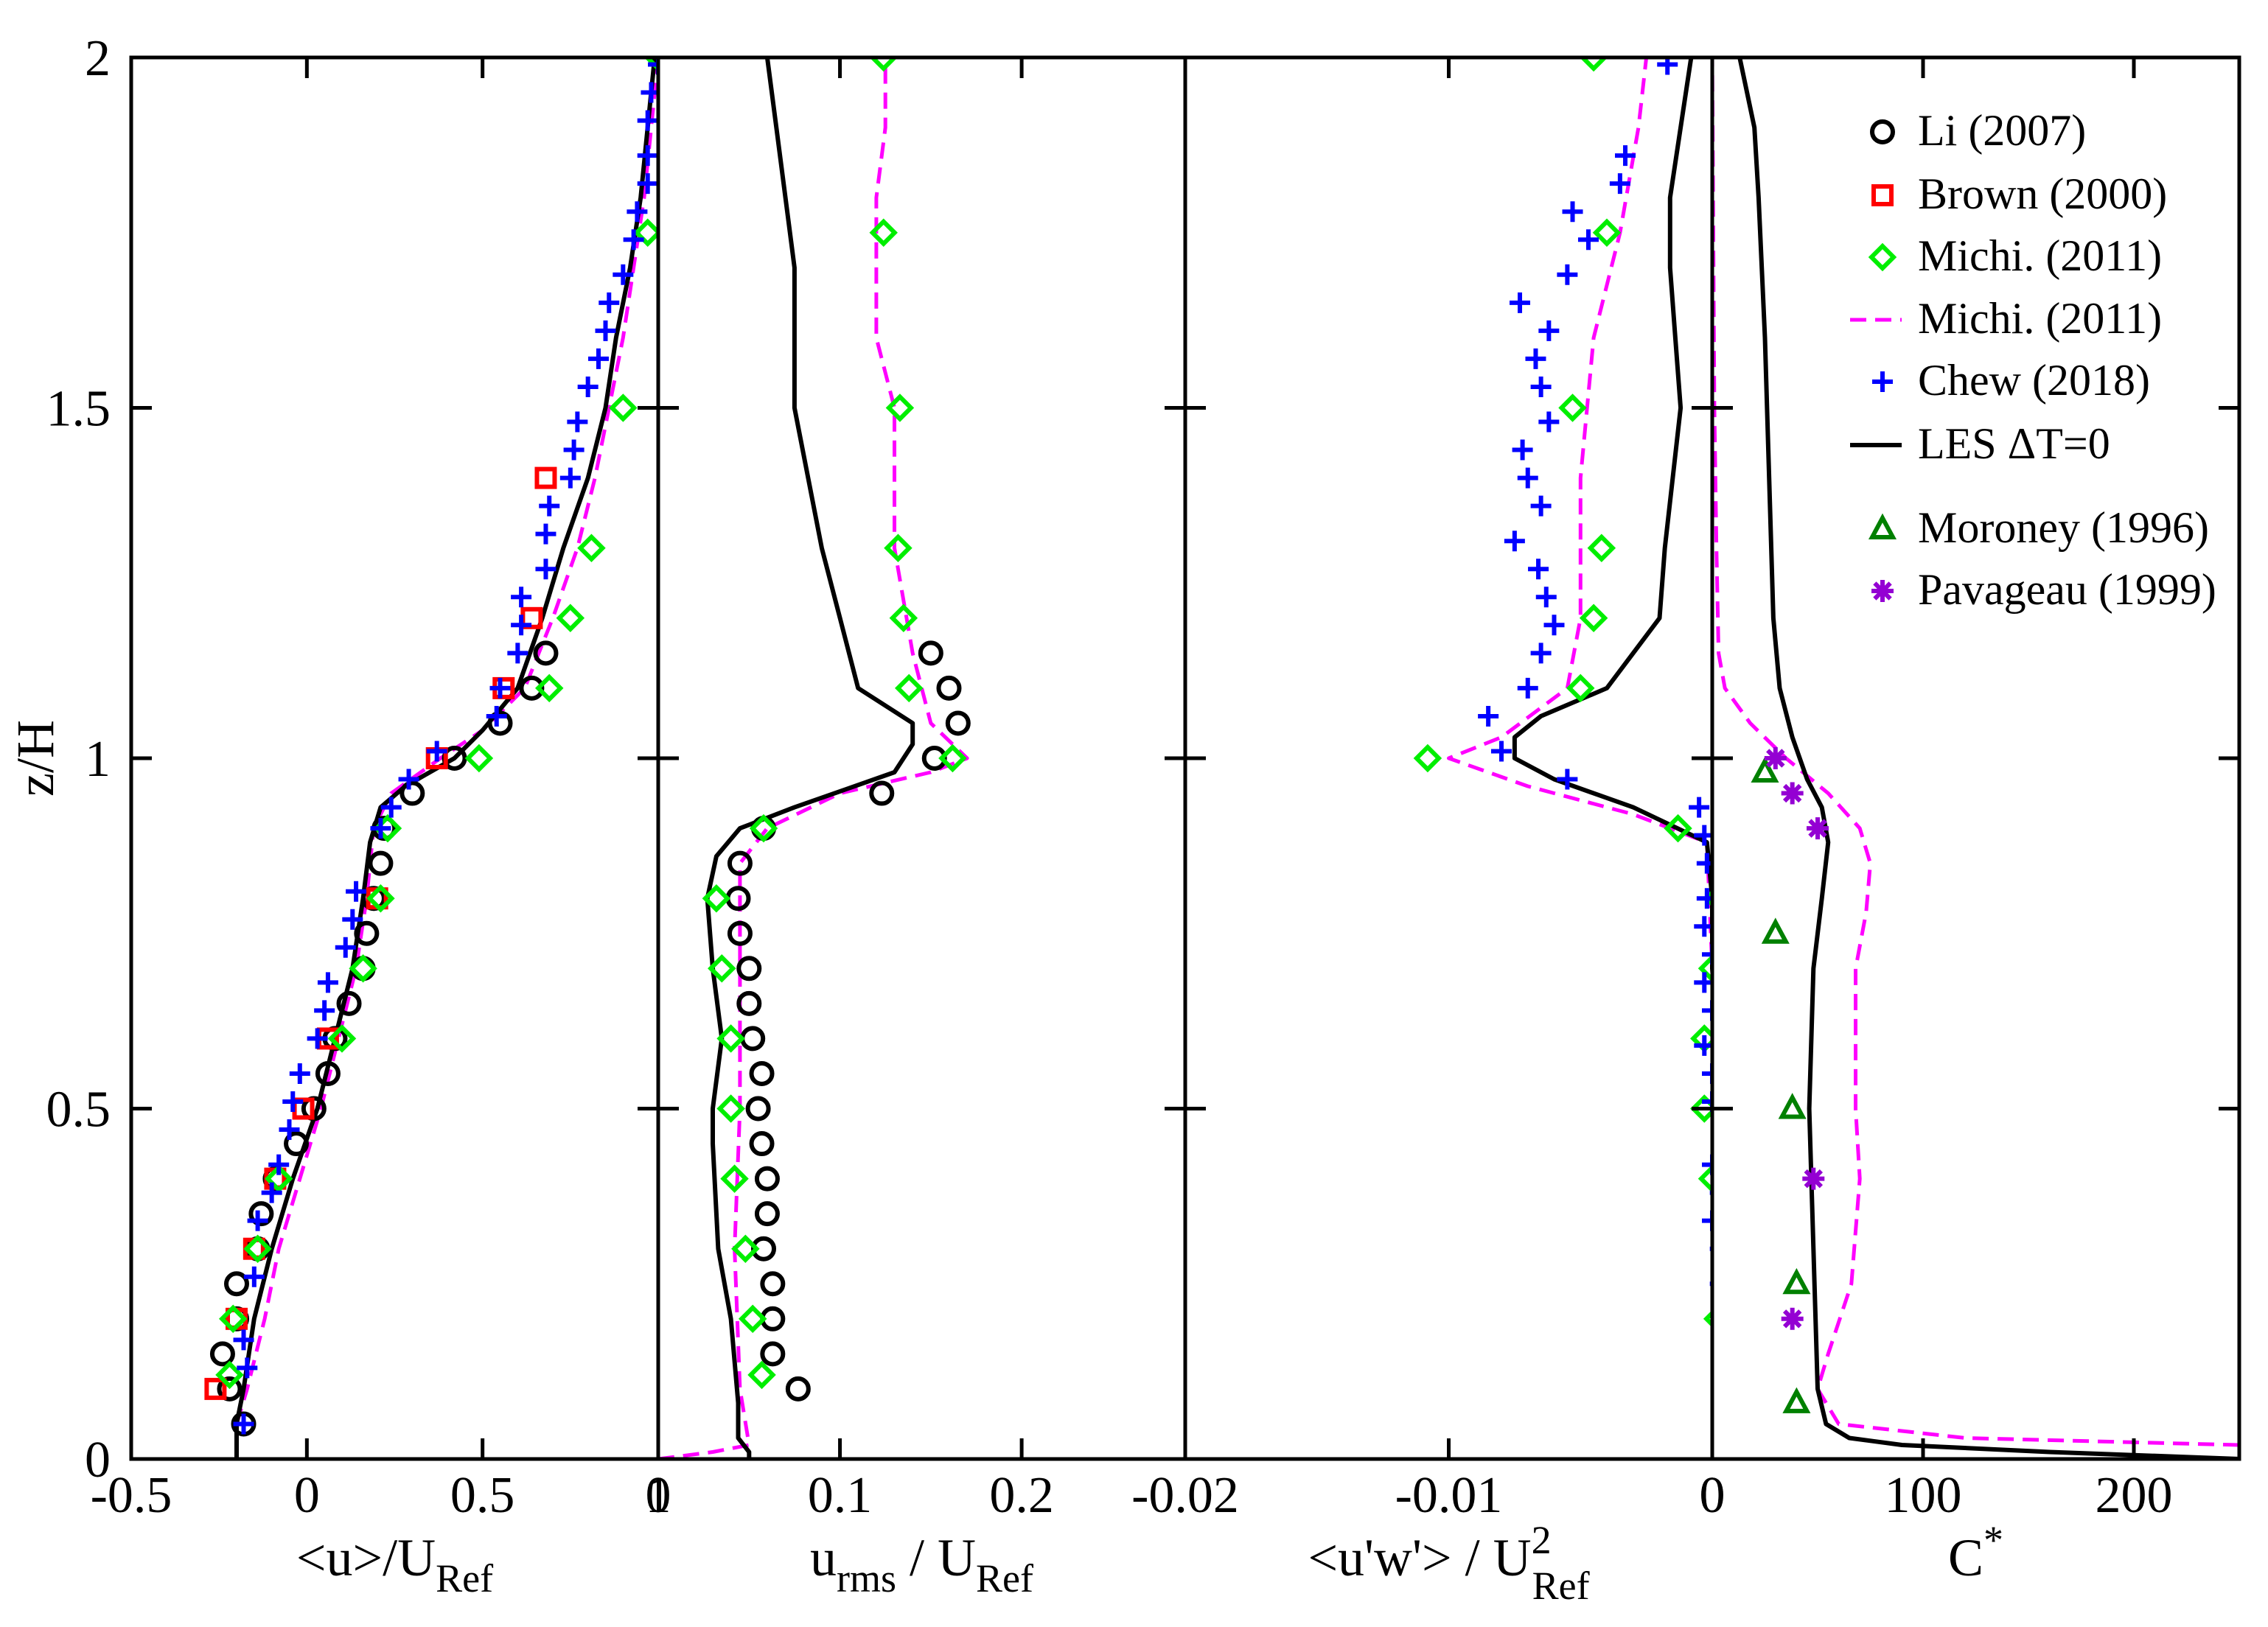 The width and height of the screenshot is (2268, 1627). What do you see at coordinates (98, 58) in the screenshot?
I see `ytick-label-4: 2` at bounding box center [98, 58].